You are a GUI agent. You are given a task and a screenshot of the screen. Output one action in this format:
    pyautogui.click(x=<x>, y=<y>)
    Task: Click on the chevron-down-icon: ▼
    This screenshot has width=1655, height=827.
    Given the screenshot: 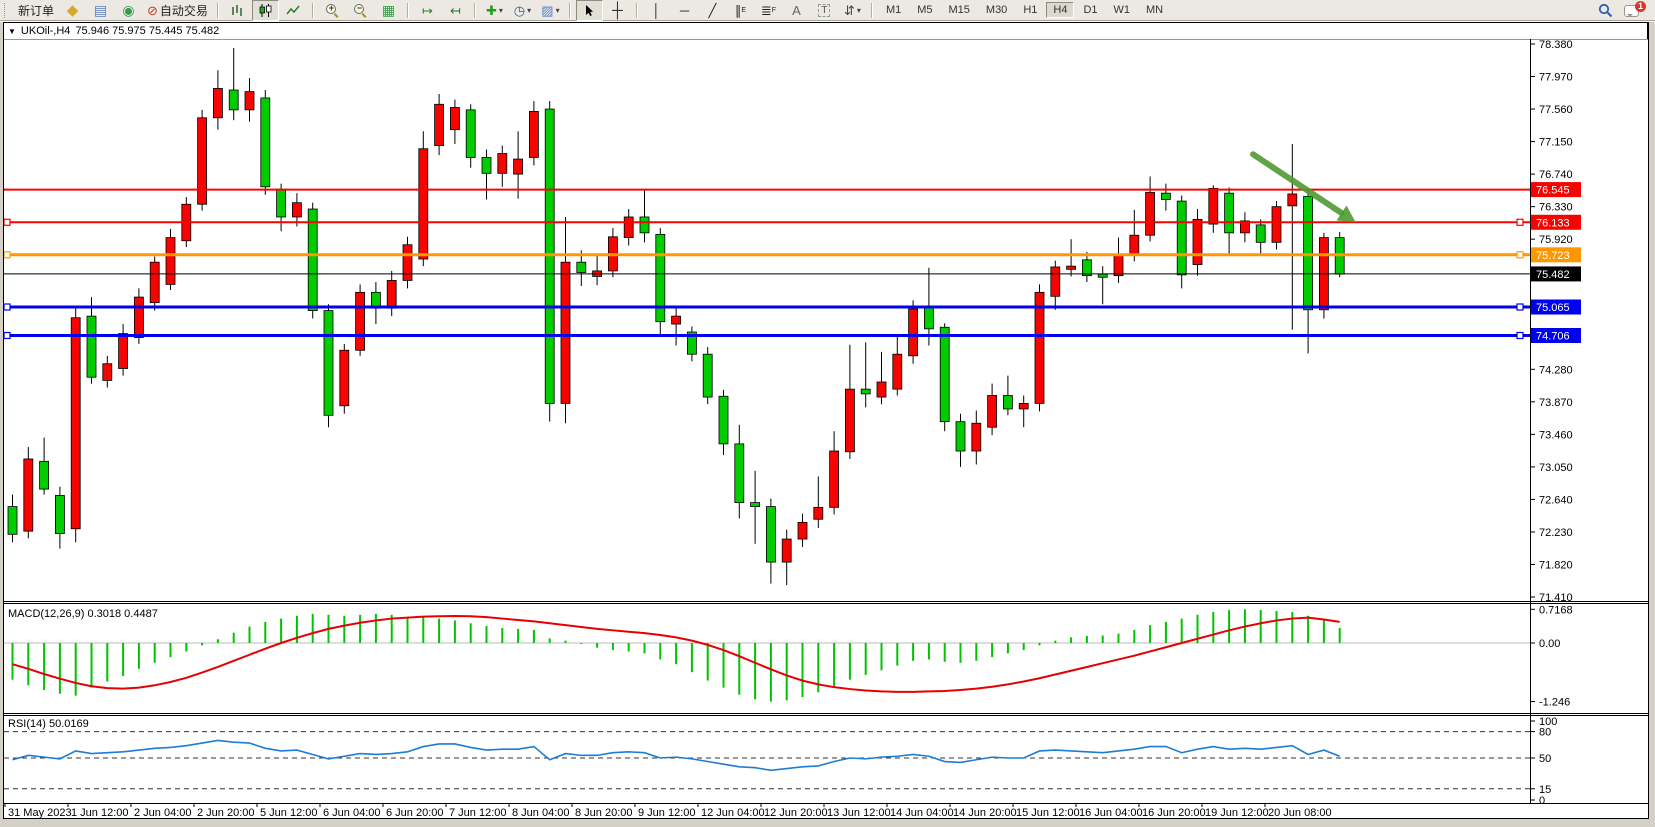 What is the action you would take?
    pyautogui.click(x=12, y=31)
    